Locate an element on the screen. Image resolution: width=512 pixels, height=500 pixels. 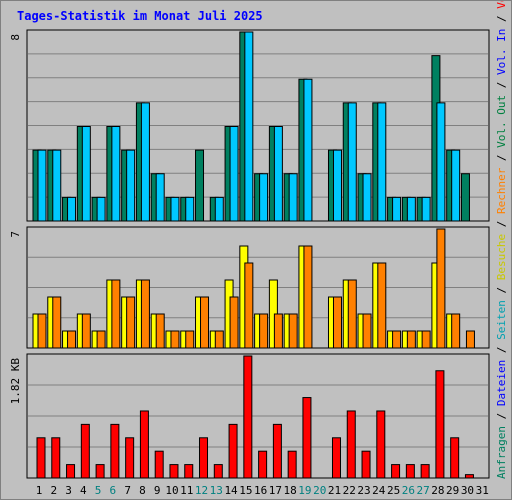
legend-entry: Besuche is located at coordinates (501, 257).